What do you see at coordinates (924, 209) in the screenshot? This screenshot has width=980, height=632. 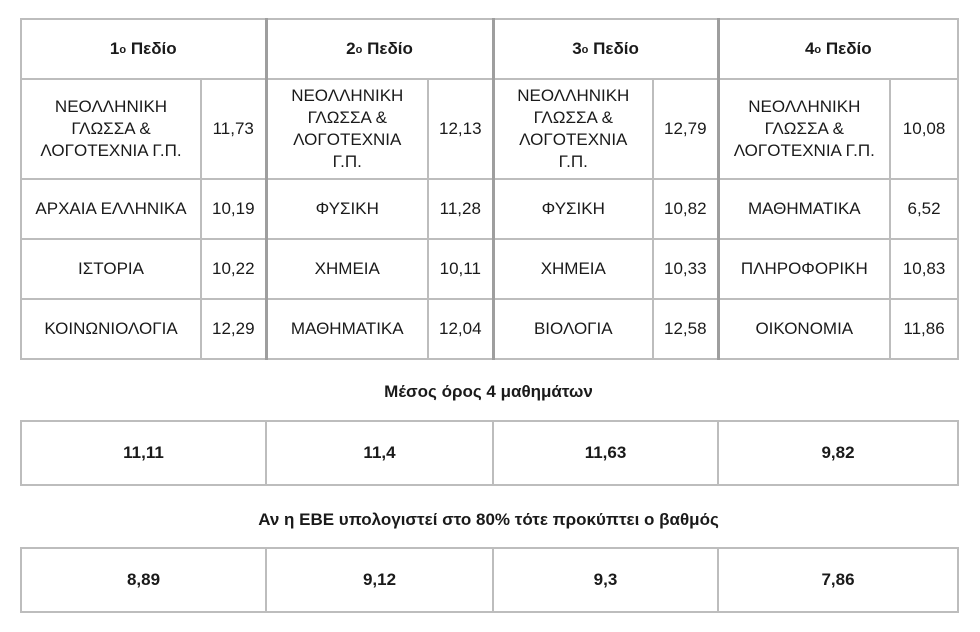 I see `grade-cell: 6,52` at bounding box center [924, 209].